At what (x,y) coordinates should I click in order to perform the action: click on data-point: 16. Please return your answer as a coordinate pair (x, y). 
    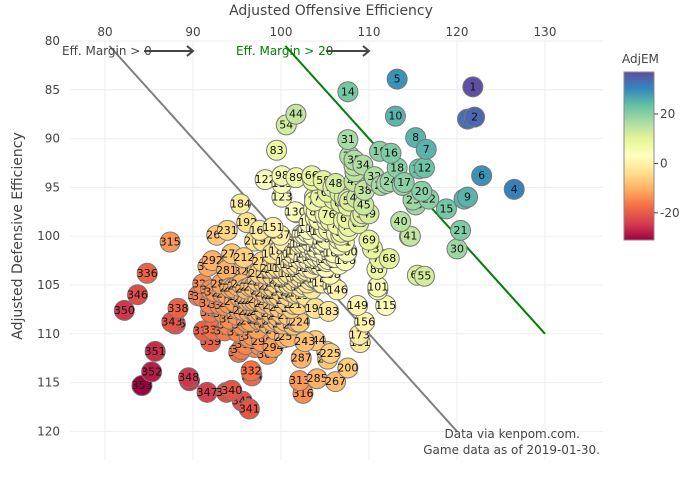
    Looking at the image, I should click on (391, 153).